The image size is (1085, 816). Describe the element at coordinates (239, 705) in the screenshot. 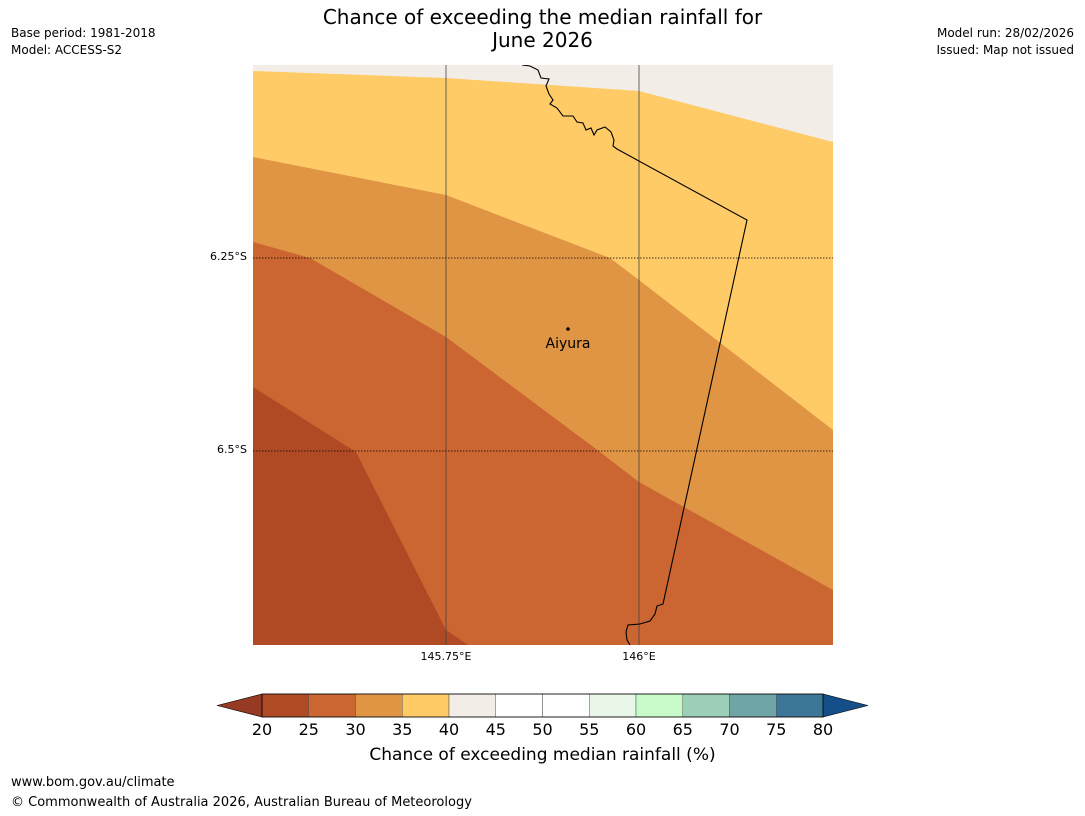

I see `colorbar-extend-low` at that location.